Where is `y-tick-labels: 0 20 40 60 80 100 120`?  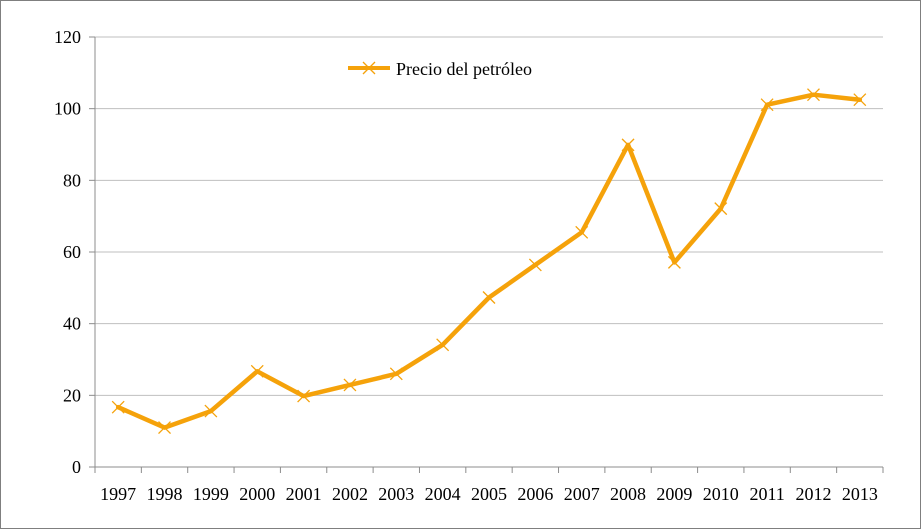 y-tick-labels: 0 20 40 60 80 100 120 is located at coordinates (67, 252).